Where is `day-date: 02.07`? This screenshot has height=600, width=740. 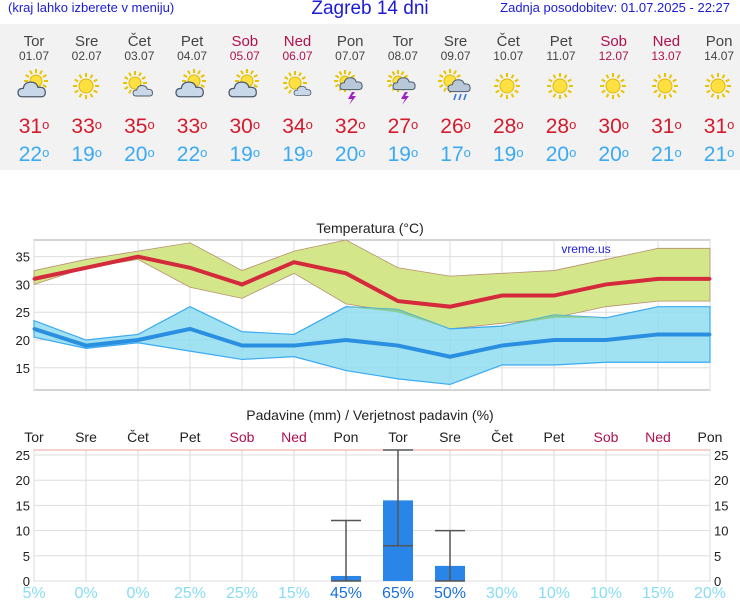
day-date: 02.07 is located at coordinates (86, 56).